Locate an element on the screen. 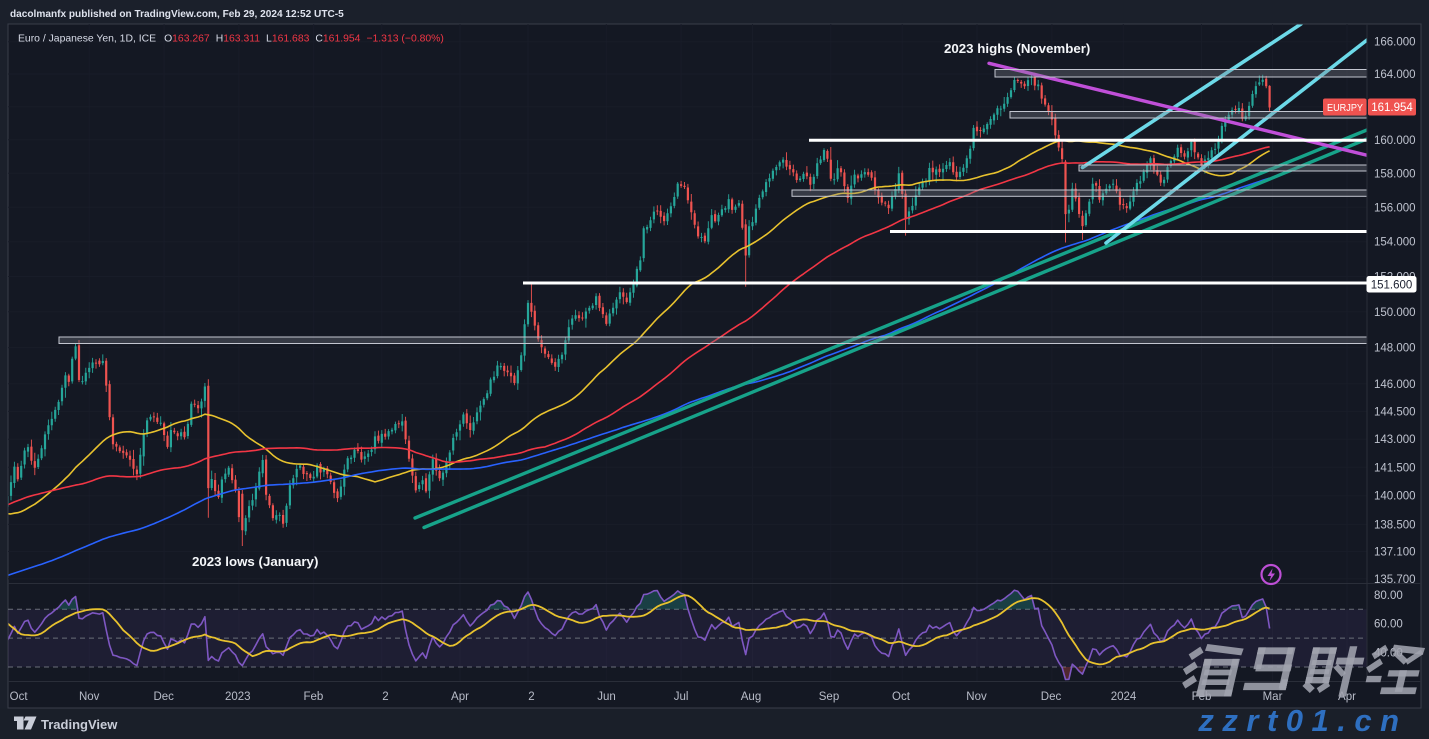 The image size is (1429, 739). svg-text: 2023 is located at coordinates (238, 697).